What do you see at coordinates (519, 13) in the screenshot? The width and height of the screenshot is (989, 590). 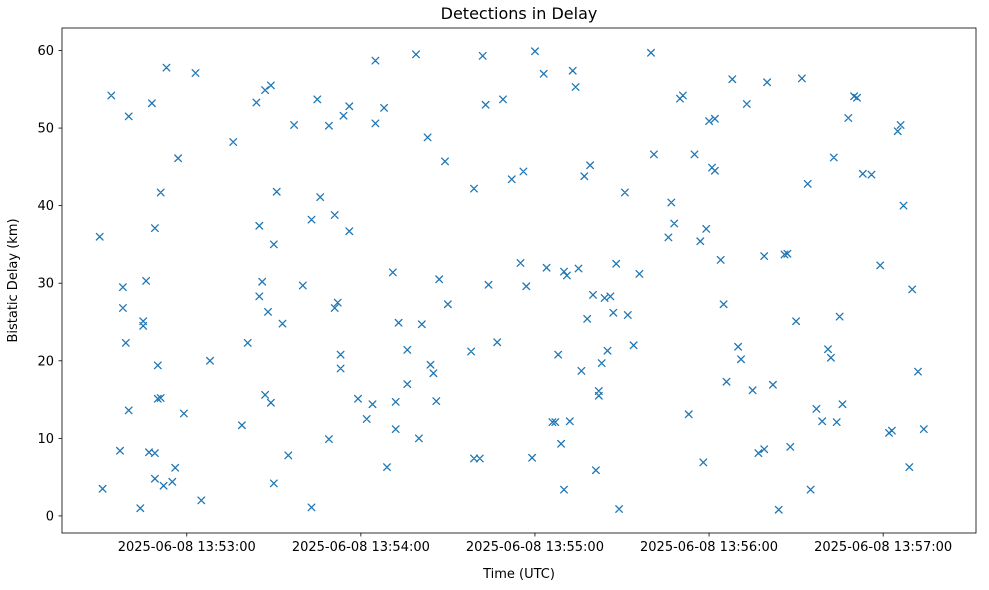 I see `chart-title: Detections in Delay` at bounding box center [519, 13].